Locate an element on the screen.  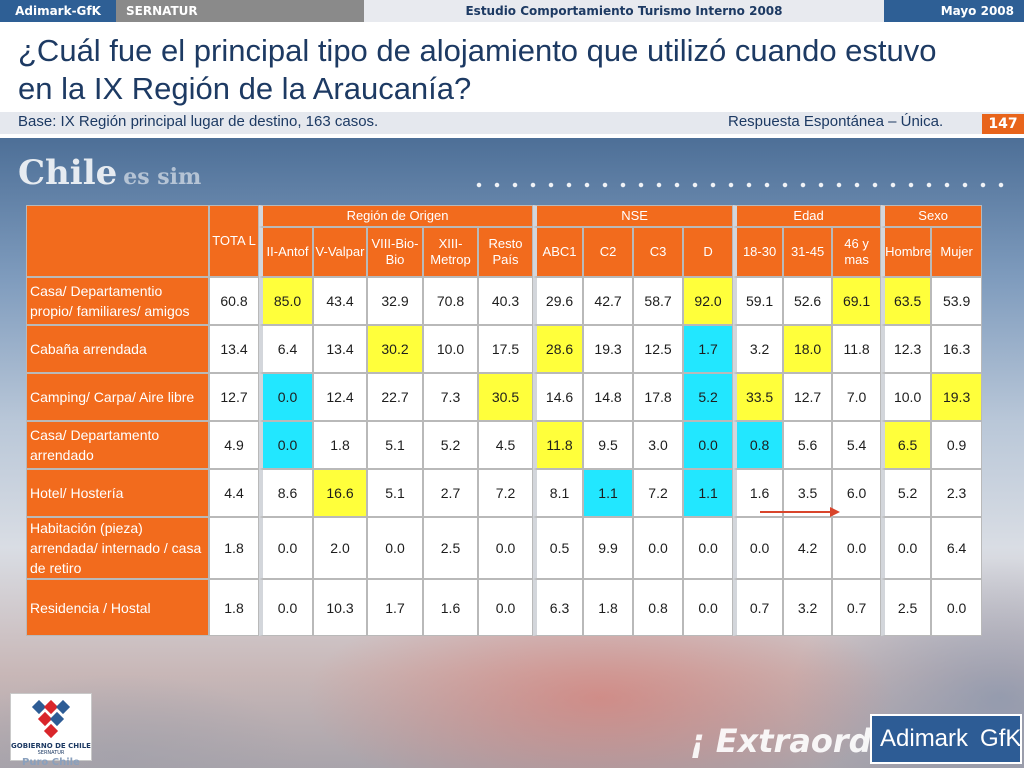
header-column: C3 is located at coordinates (658, 252).